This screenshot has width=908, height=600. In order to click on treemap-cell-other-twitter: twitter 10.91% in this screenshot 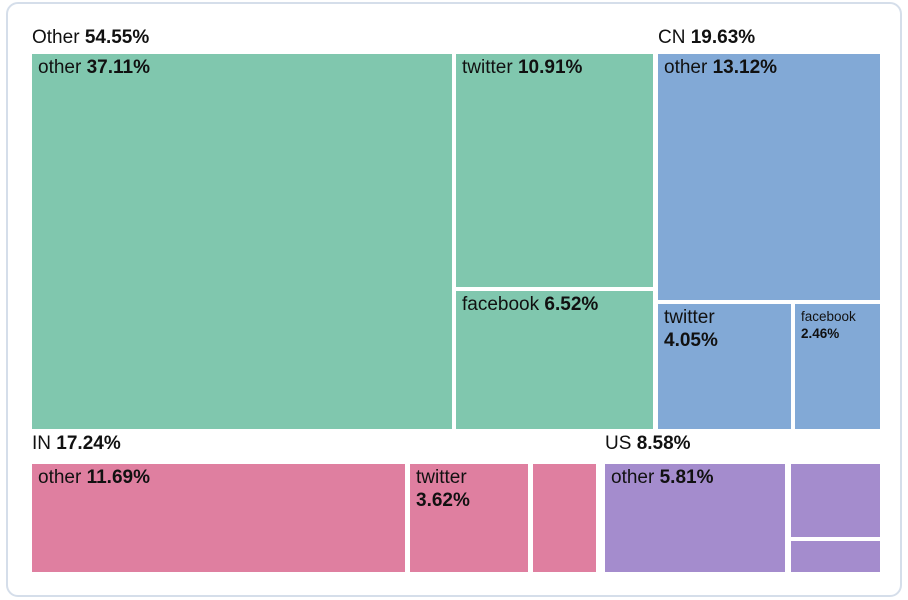, I will do `click(554, 170)`.